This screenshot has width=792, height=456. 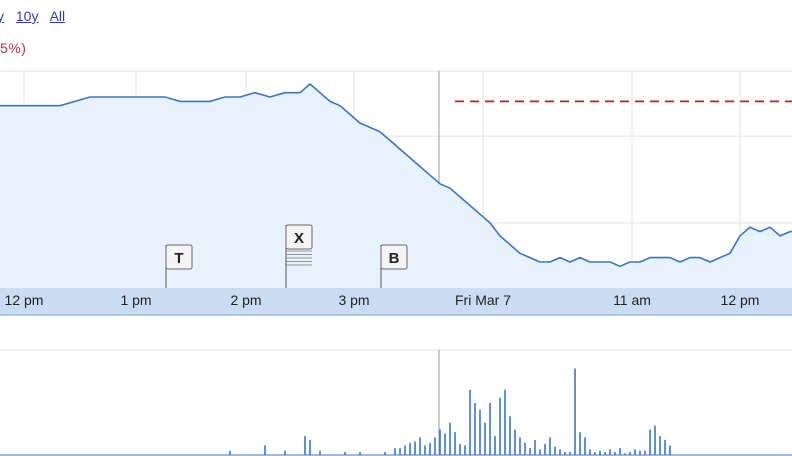 What do you see at coordinates (483, 300) in the screenshot?
I see `time-axis-tick-label: Fri Mar 7` at bounding box center [483, 300].